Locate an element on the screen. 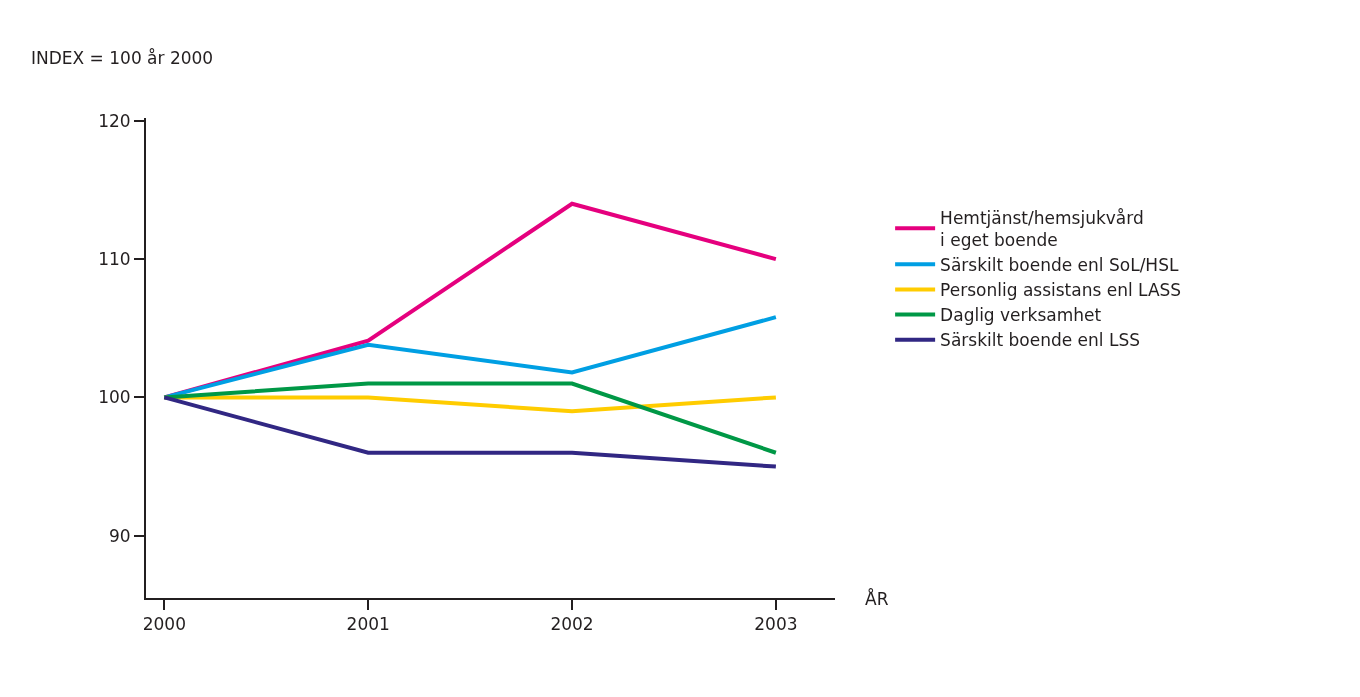  legend-label: Hemtjänst/hemsjukvård i eget boende is located at coordinates (1042, 228).